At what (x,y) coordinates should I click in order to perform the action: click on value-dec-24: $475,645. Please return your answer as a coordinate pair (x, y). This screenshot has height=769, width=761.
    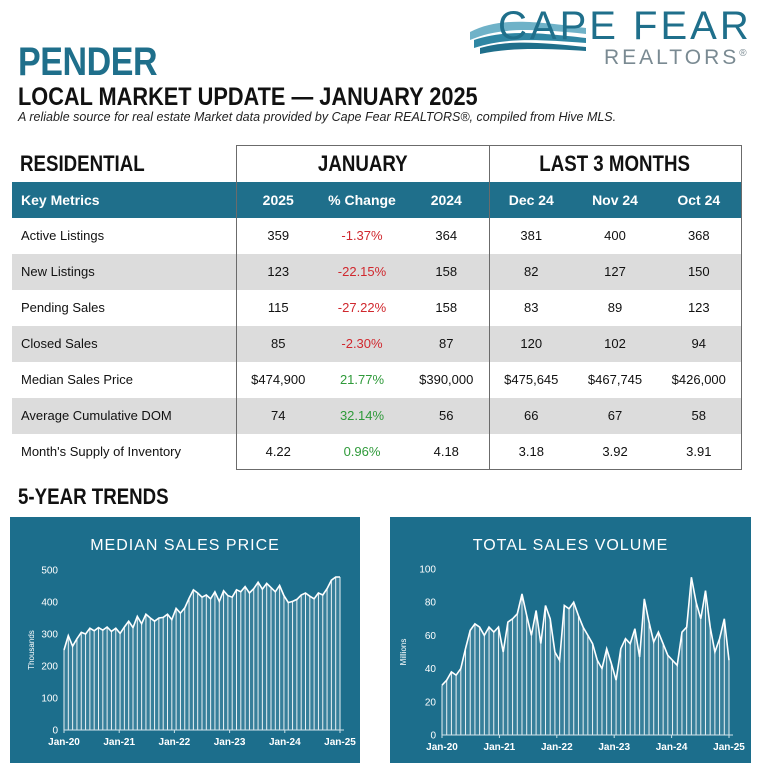
    Looking at the image, I should click on (531, 379).